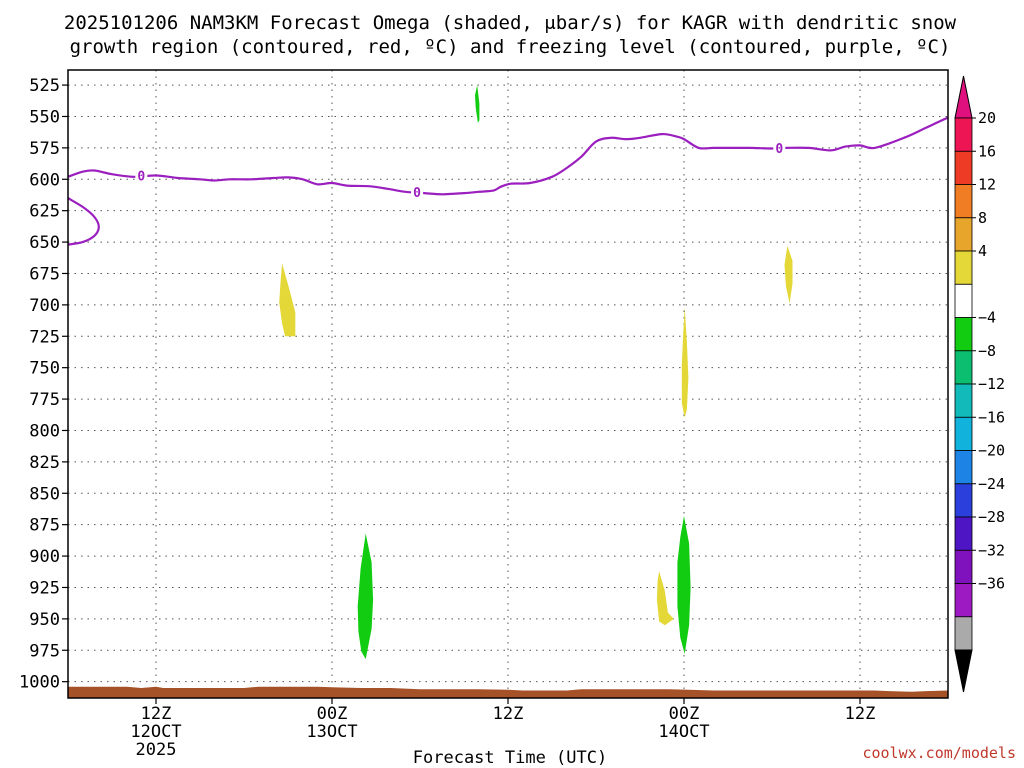 This screenshot has height=768, width=1024. Describe the element at coordinates (44, 243) in the screenshot. I see `y-tick-label-650: 650` at that location.